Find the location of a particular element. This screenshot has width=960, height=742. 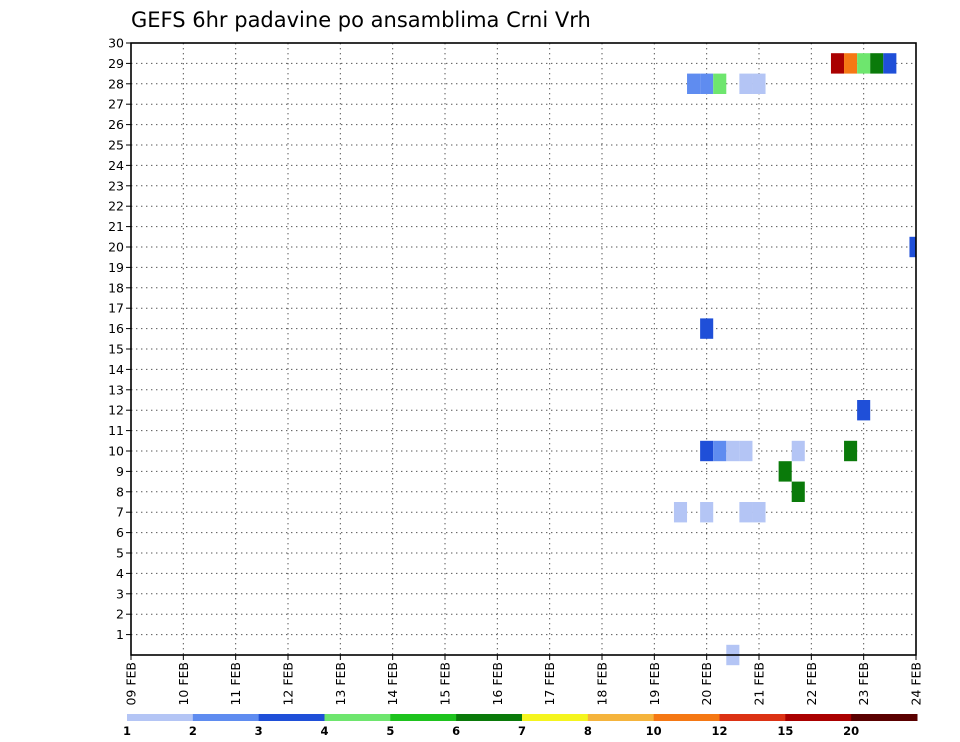

x-tick-label: 19 FEB is located at coordinates (654, 684).